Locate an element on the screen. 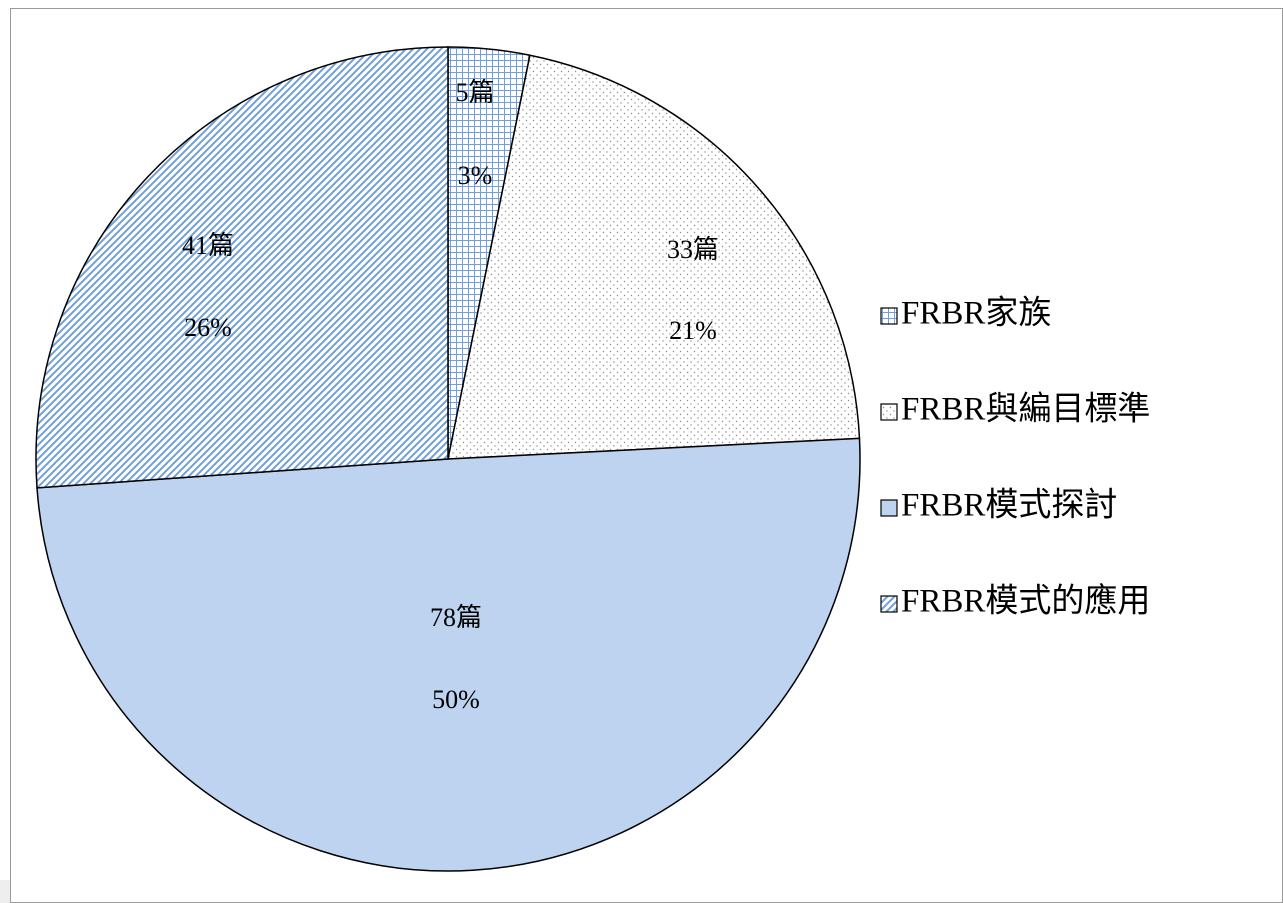  background is located at coordinates (5, 891).